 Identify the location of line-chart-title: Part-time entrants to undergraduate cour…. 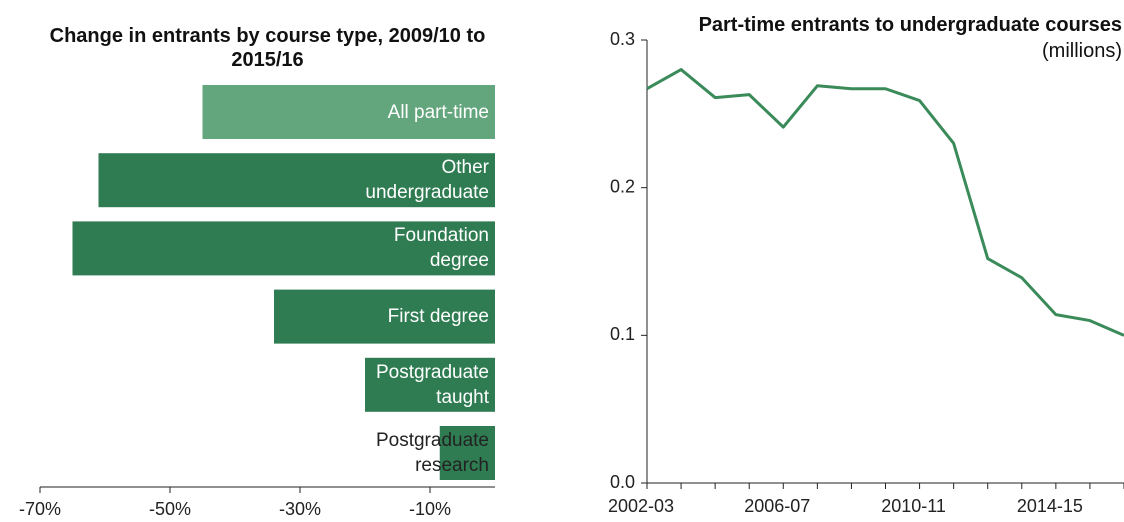
(906, 38).